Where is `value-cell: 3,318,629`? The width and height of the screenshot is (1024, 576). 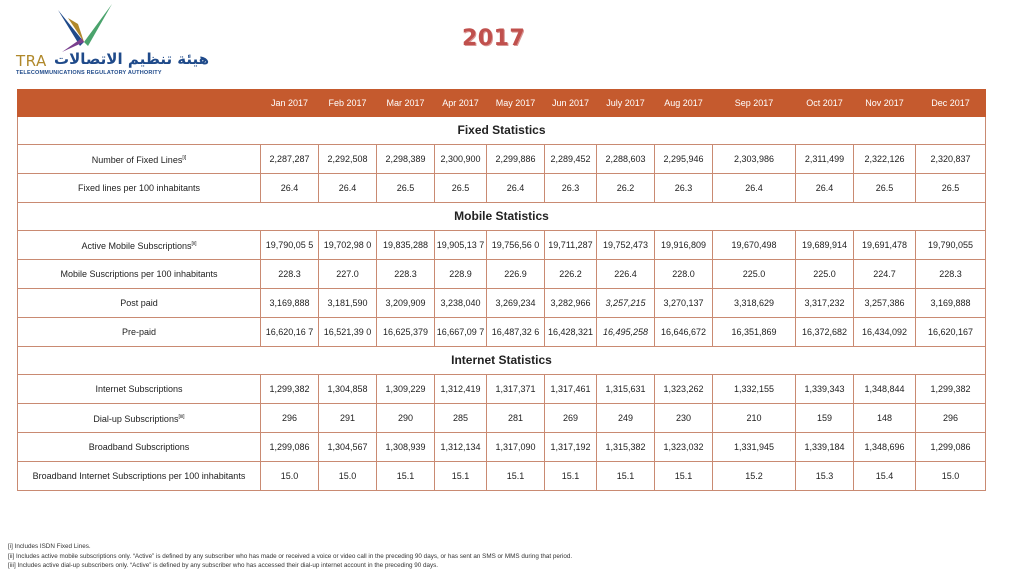
value-cell: 3,318,629 is located at coordinates (754, 303).